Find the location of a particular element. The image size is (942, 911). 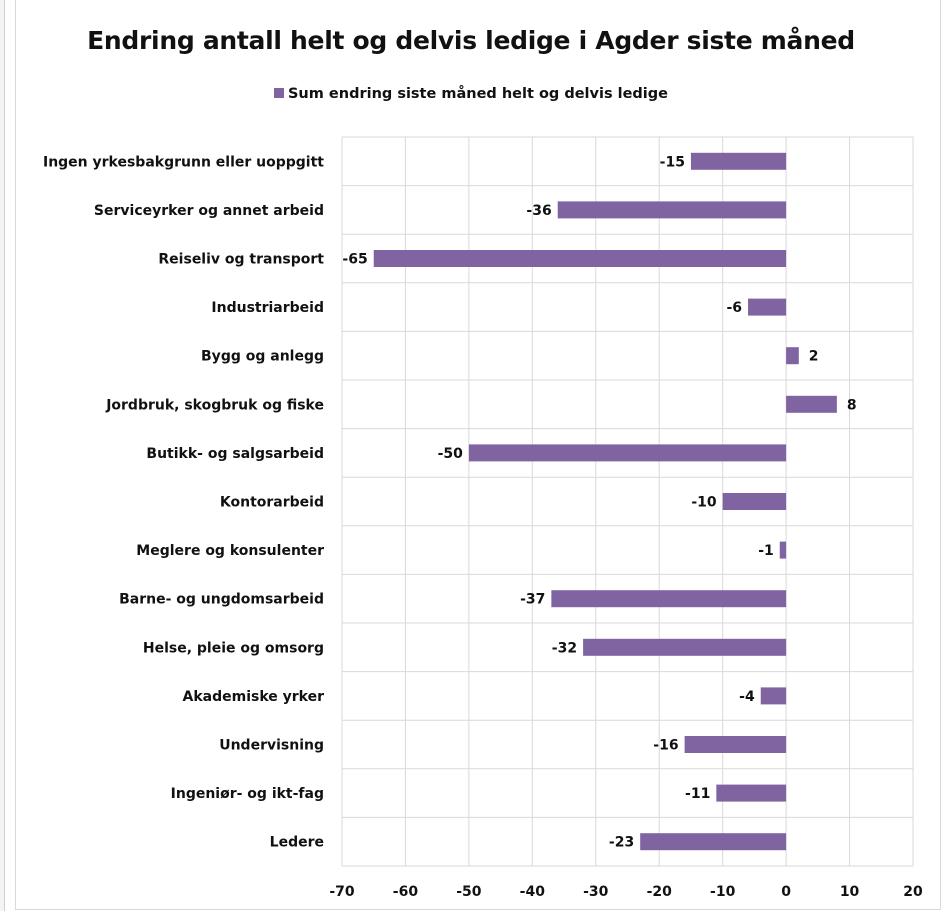

category-label: Ingeniør- og ikt-fag is located at coordinates (247, 794).